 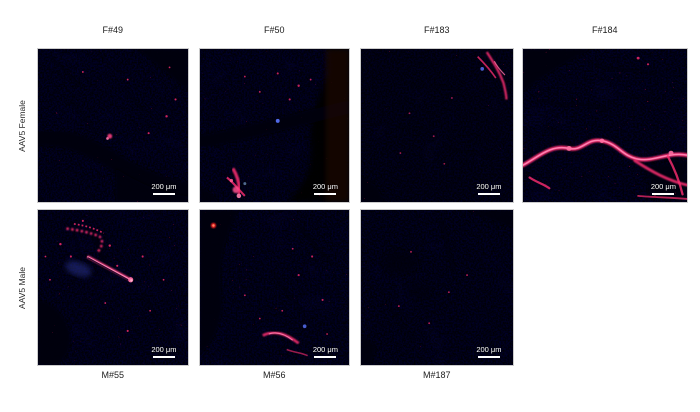 What do you see at coordinates (436, 375) in the screenshot?
I see `panel-label-m187: M#187` at bounding box center [436, 375].